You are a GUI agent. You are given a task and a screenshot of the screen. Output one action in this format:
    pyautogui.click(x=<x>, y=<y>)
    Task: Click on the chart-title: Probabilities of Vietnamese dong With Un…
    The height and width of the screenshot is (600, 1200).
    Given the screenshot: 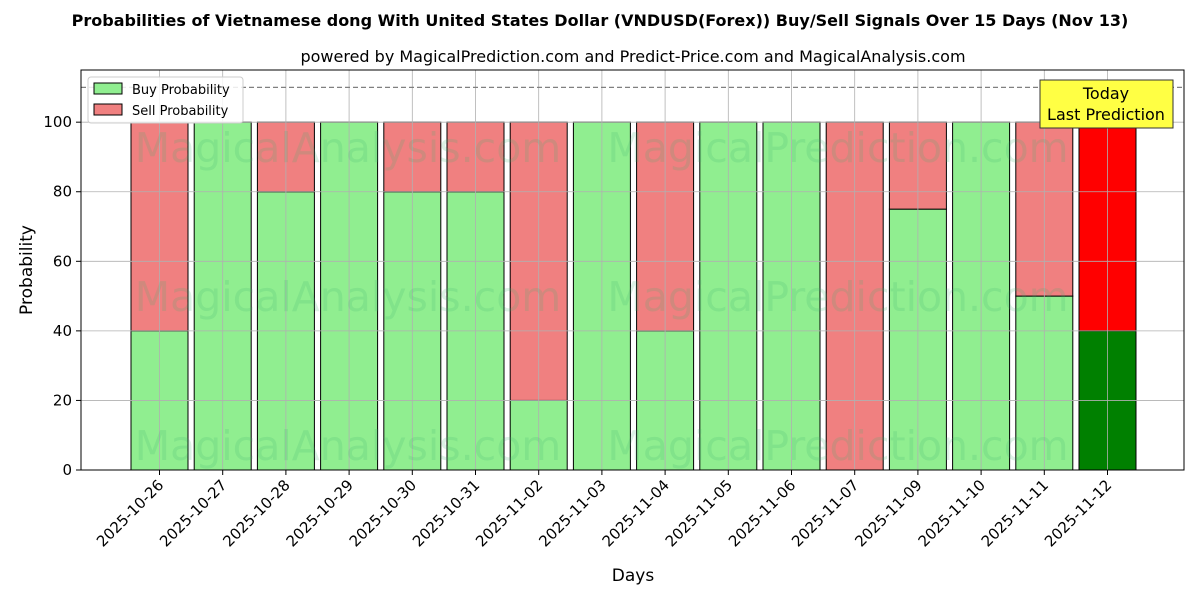 What is the action you would take?
    pyautogui.click(x=600, y=20)
    